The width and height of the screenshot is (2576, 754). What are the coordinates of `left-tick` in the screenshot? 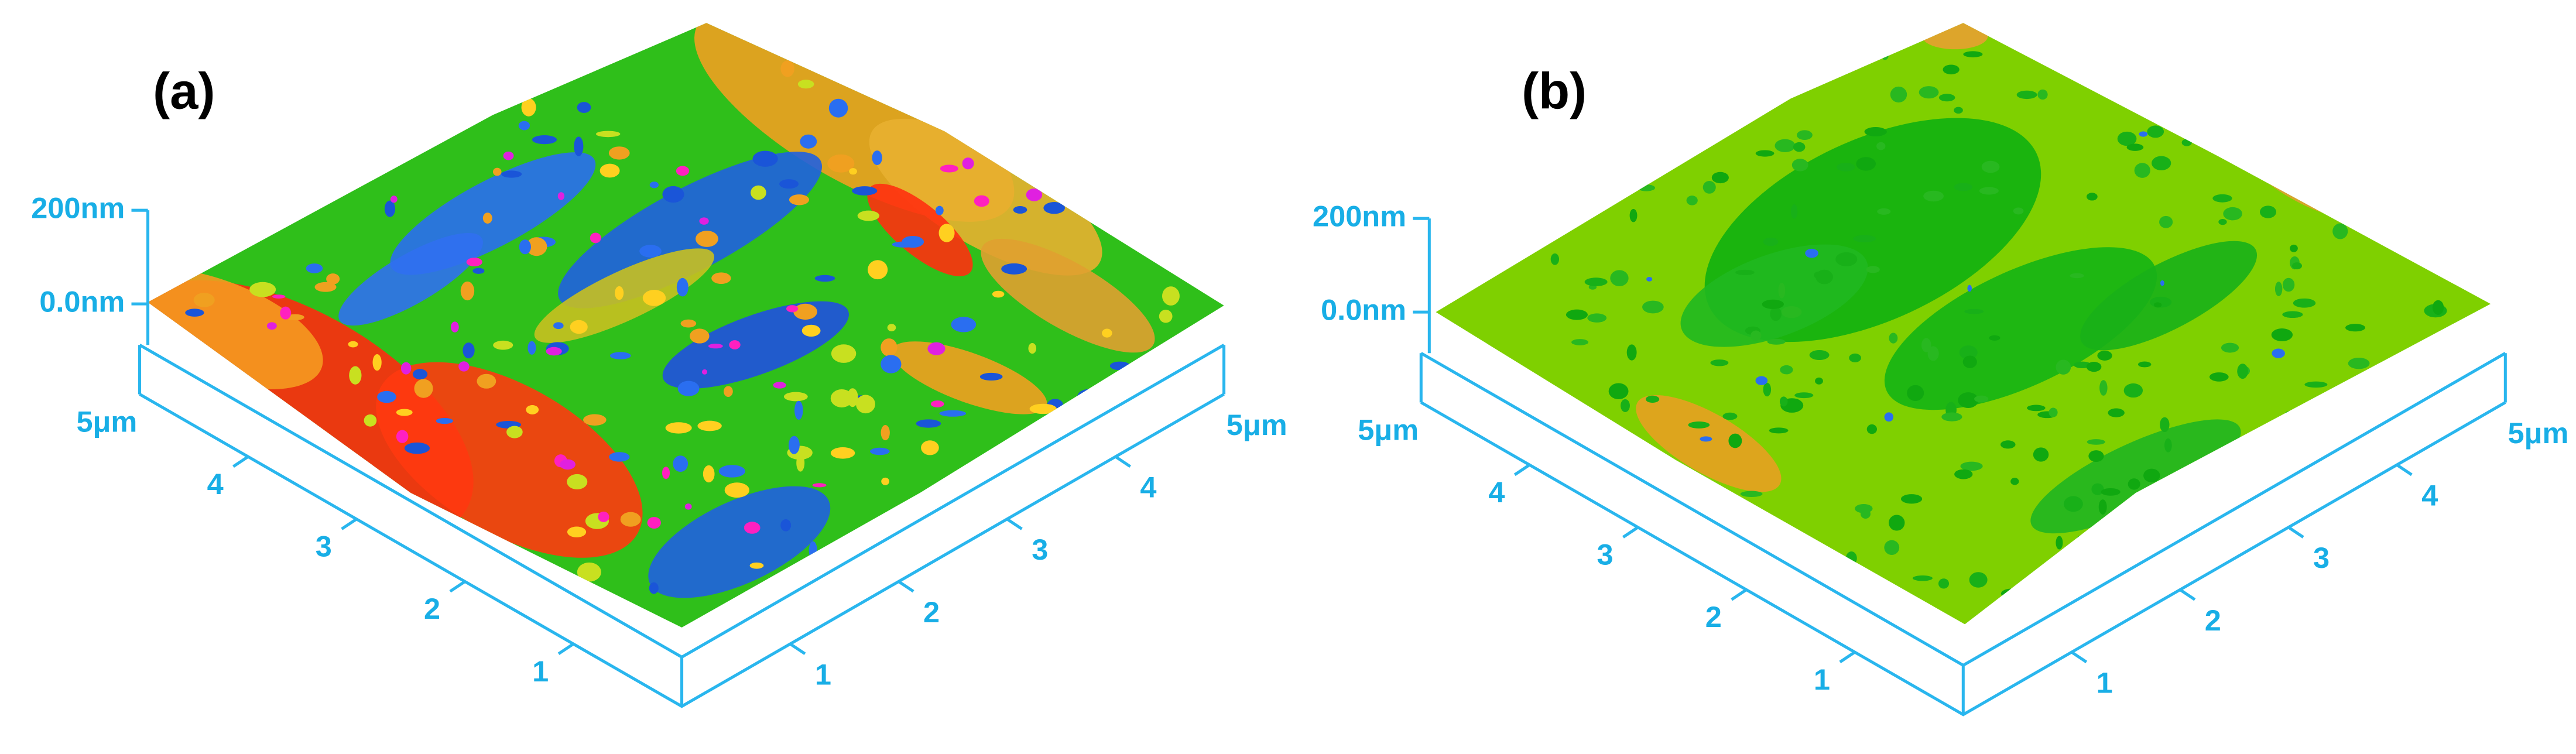 It's located at (457, 586).